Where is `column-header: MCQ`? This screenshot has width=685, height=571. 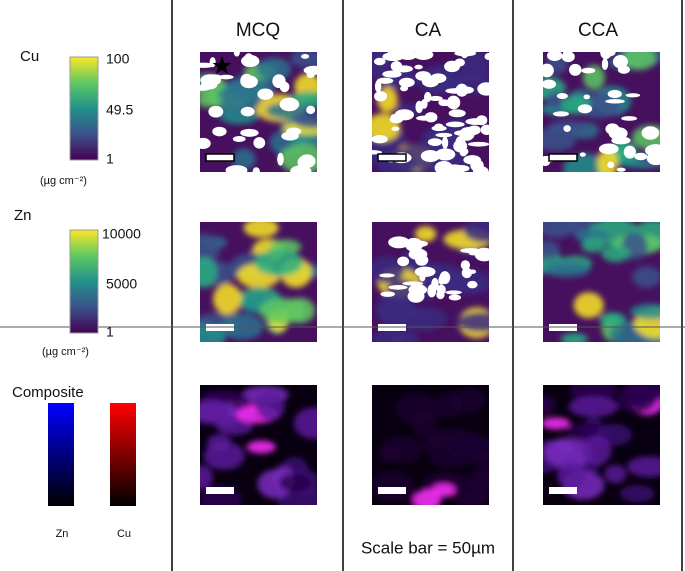
column-header: MCQ is located at coordinates (258, 30).